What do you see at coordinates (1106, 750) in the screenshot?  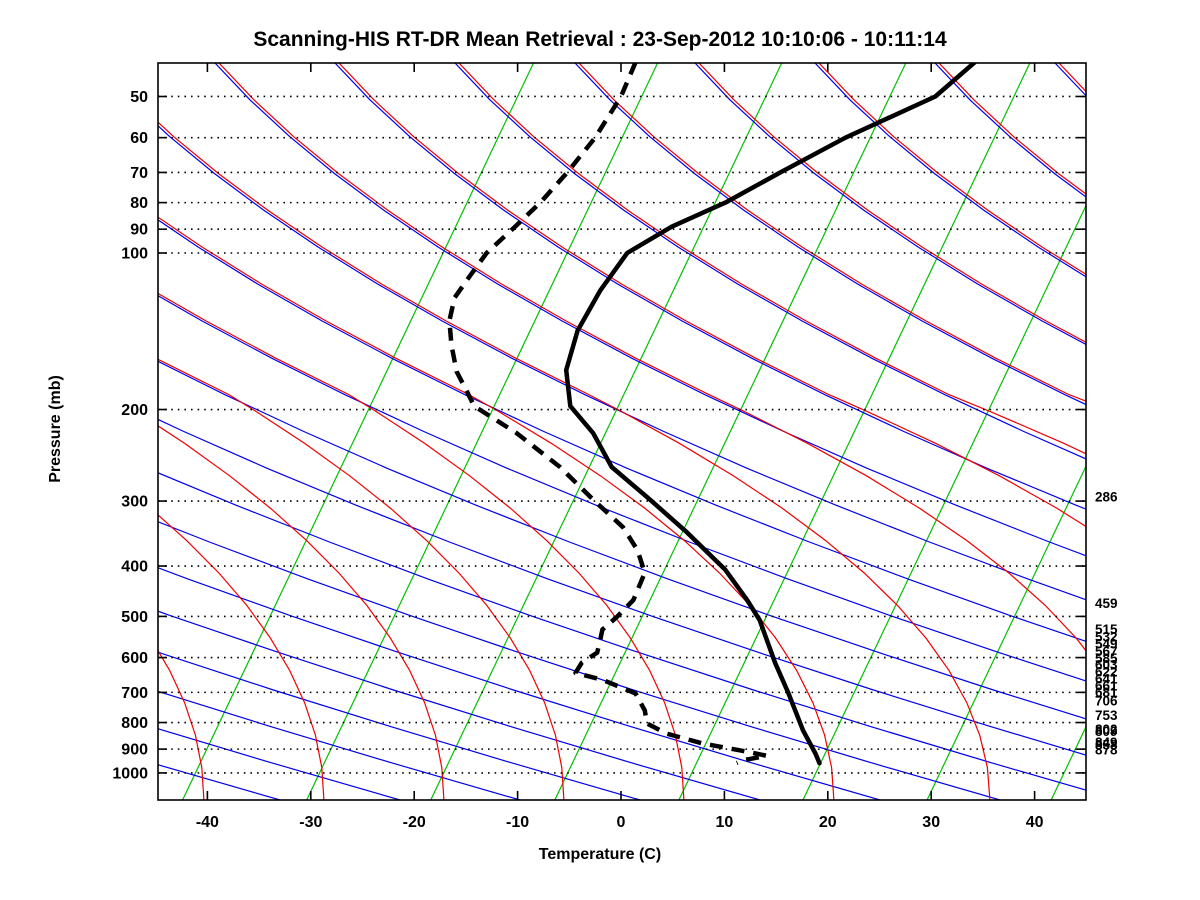 I see `side-pressure-label: 878` at bounding box center [1106, 750].